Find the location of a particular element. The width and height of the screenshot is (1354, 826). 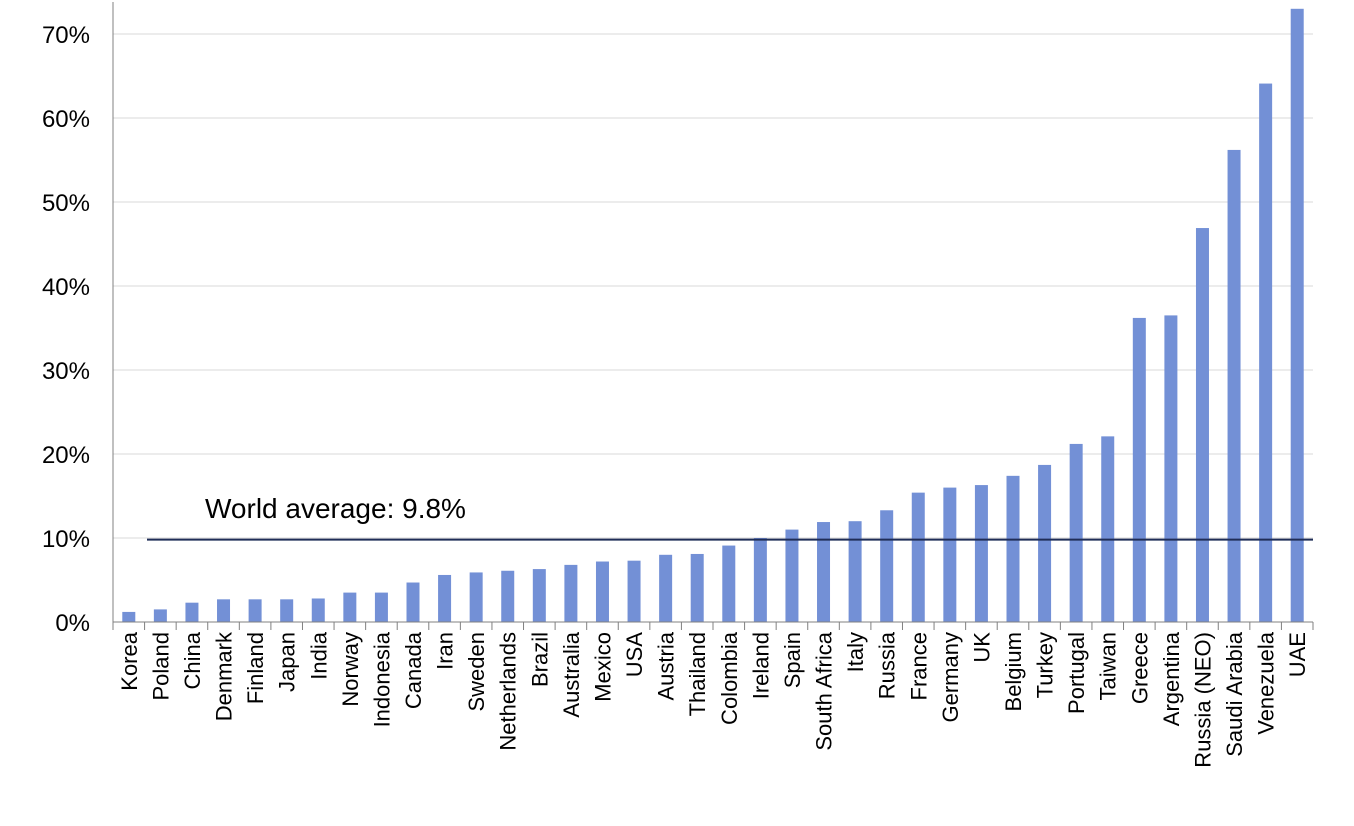

x-tick-label: Argentina is located at coordinates (1171, 678).